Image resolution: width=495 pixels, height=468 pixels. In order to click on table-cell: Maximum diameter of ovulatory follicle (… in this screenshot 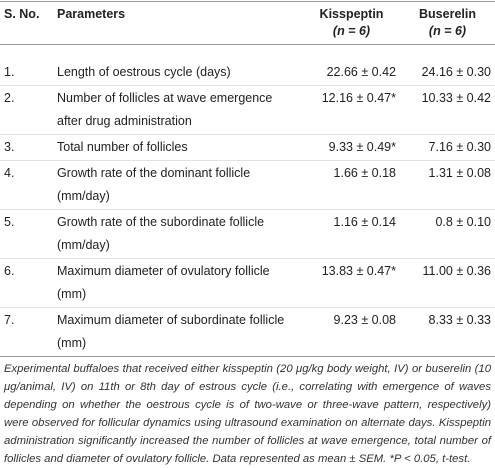, I will do `click(178, 283)`.